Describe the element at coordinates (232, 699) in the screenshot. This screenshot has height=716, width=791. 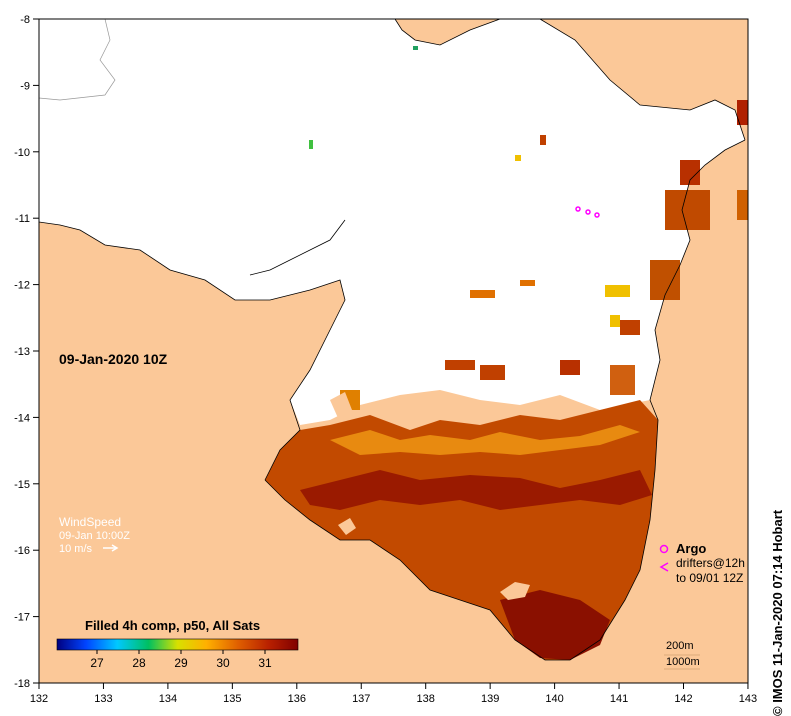
I see `x-tick-label: 135` at that location.